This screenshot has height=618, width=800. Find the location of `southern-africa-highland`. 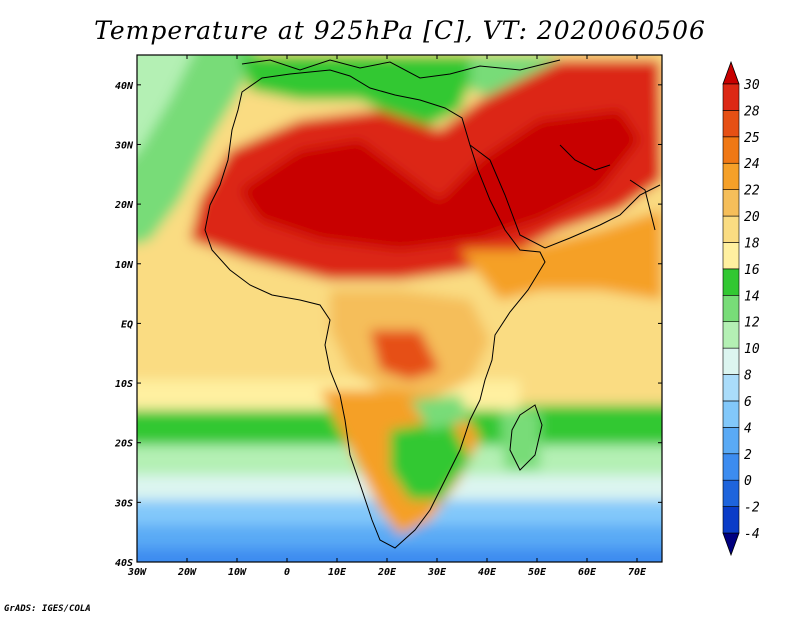

southern-africa-highland is located at coordinates (430, 460).